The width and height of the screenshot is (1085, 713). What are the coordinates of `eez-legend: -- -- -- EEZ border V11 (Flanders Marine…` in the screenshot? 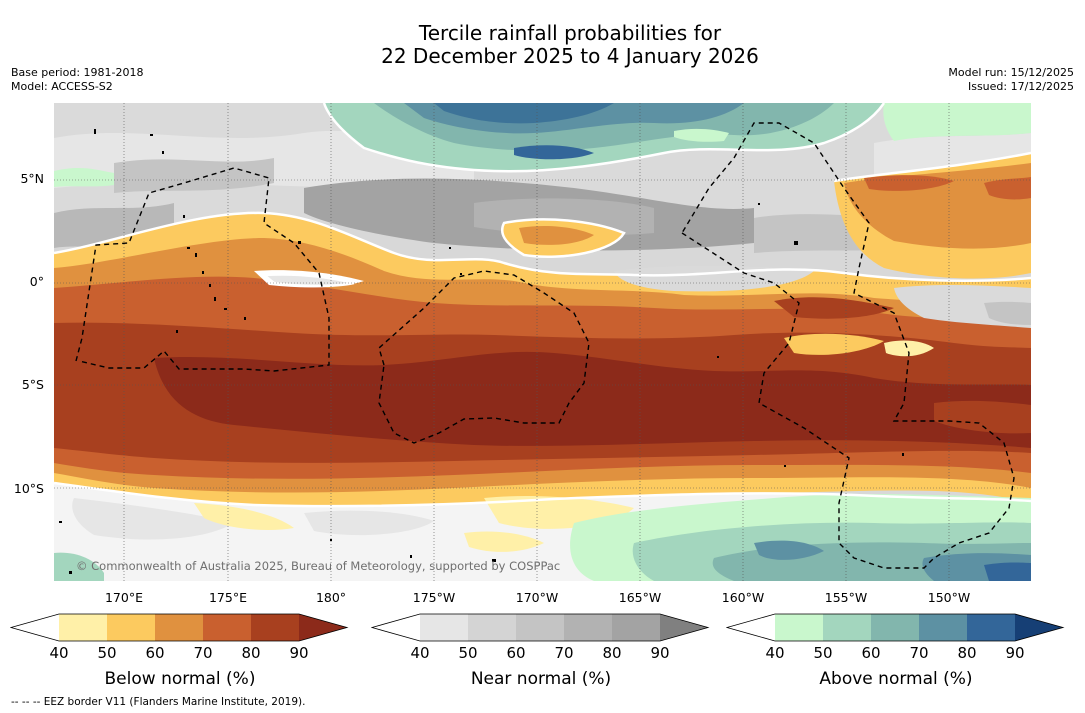 It's located at (158, 702).